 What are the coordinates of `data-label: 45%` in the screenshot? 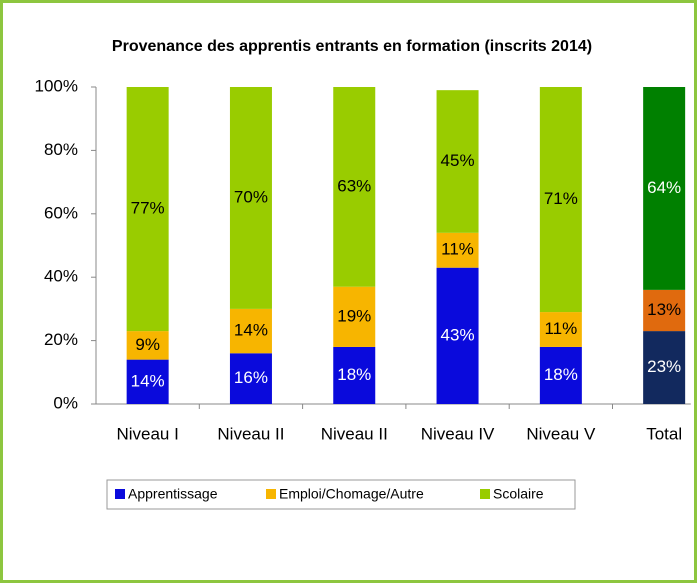 It's located at (458, 160).